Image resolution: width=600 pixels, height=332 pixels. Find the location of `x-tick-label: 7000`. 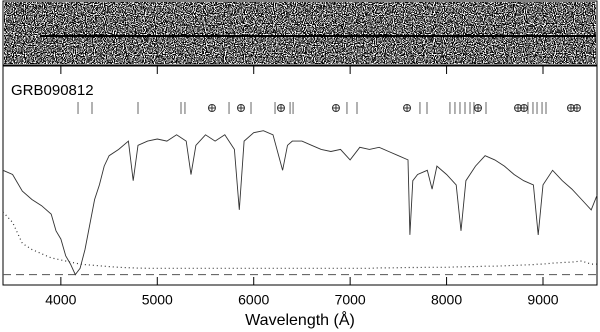

x-tick-label: 7000 is located at coordinates (350, 300).